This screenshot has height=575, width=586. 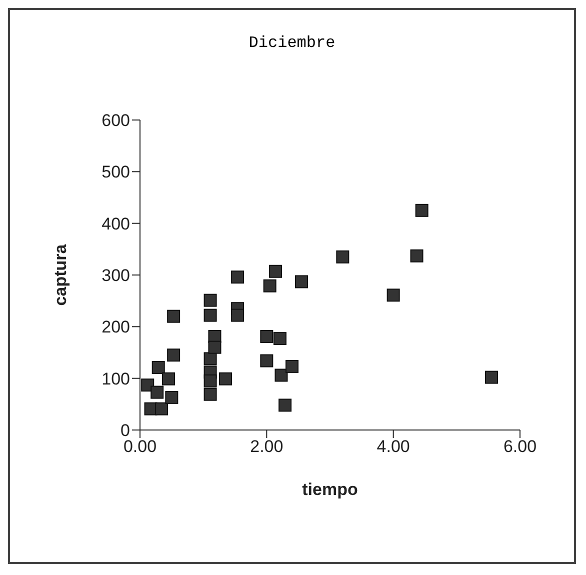 I want to click on y-tick-label: 200, so click(x=116, y=327).